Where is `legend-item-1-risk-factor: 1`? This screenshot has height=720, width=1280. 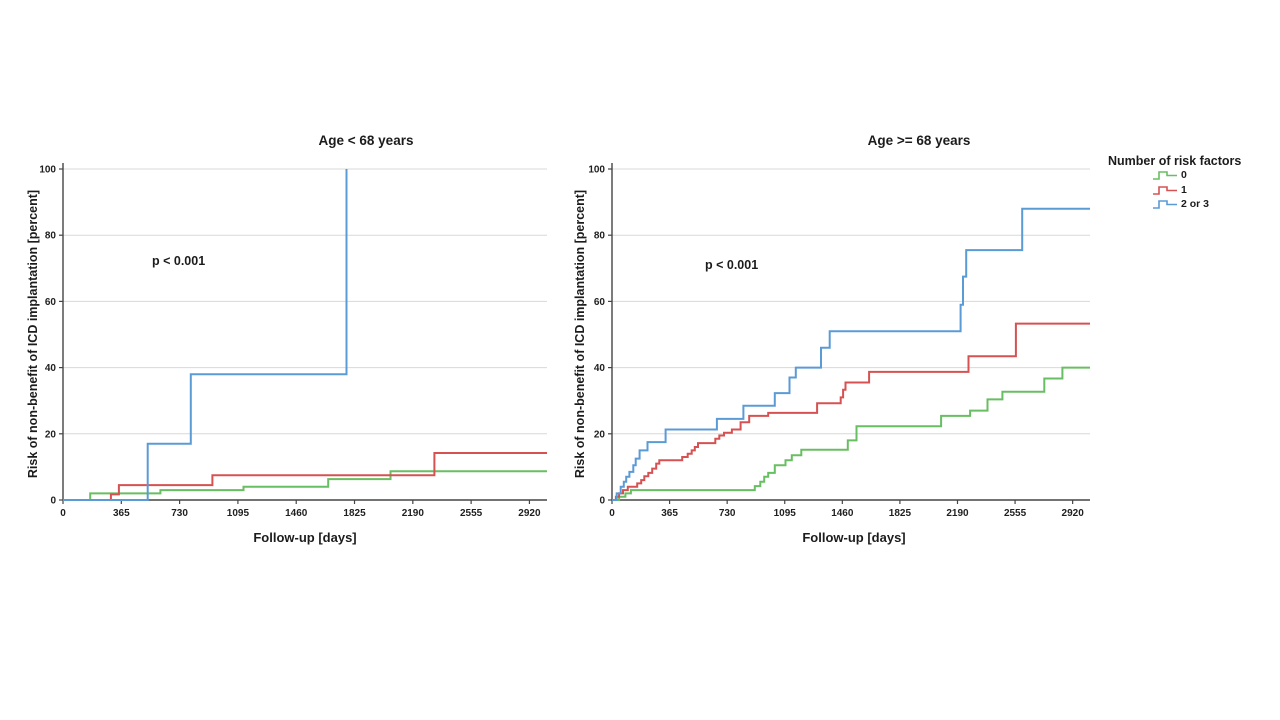 legend-item-1-risk-factor: 1 is located at coordinates (1215, 190).